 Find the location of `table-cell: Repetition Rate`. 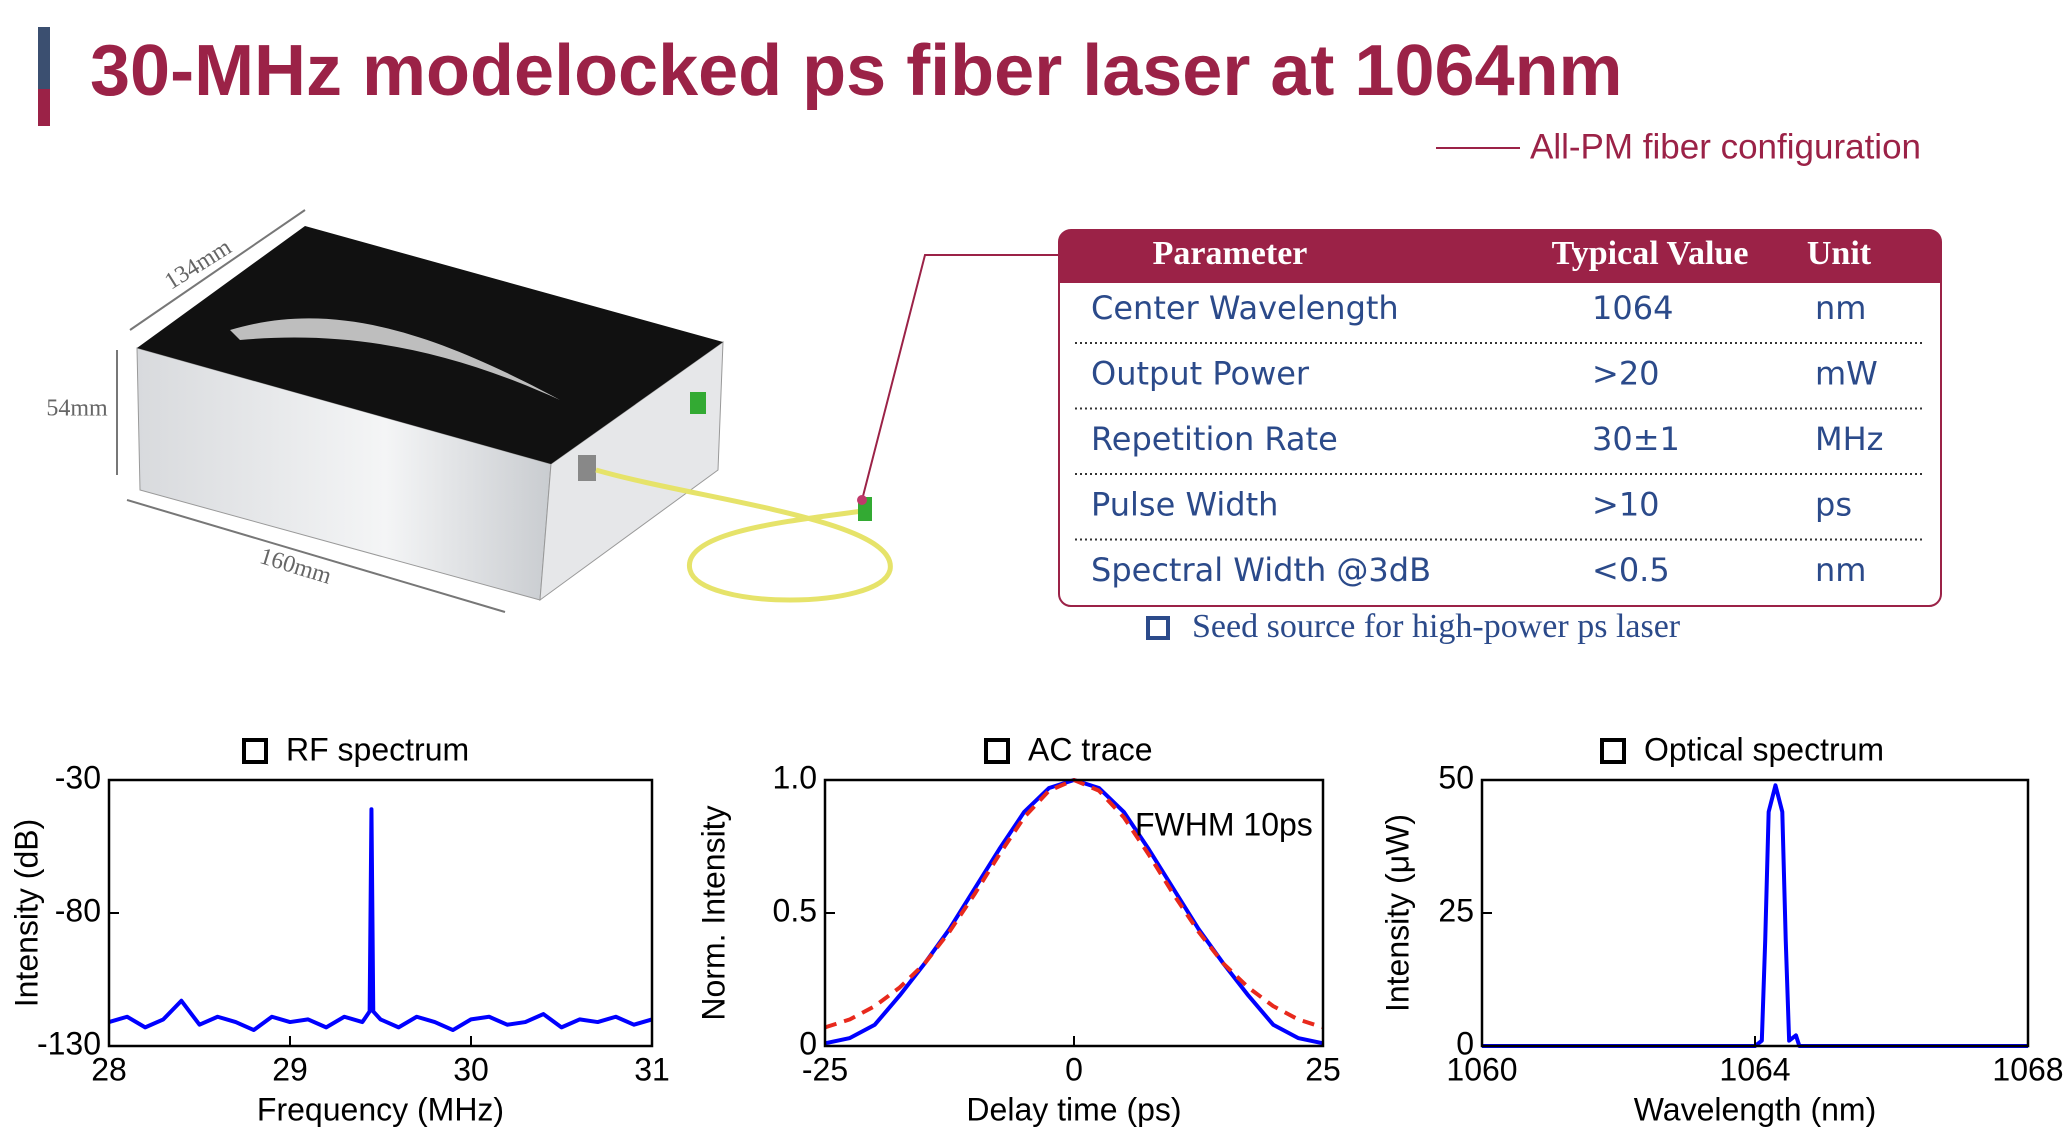

table-cell: Repetition Rate is located at coordinates (1214, 439).